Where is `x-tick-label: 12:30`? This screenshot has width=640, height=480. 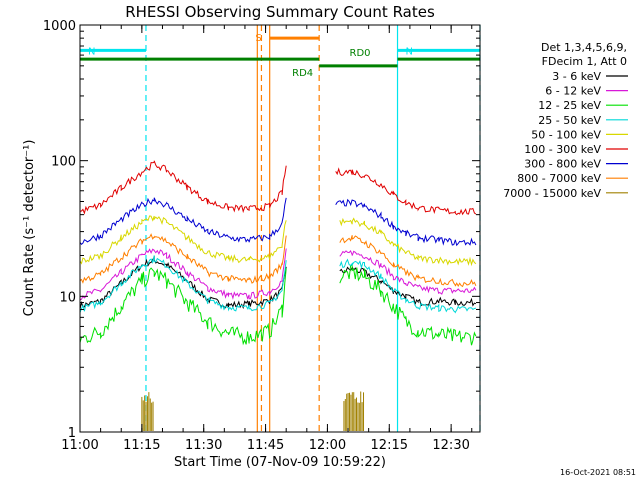 x-tick-label: 12:30 is located at coordinates (450, 445).